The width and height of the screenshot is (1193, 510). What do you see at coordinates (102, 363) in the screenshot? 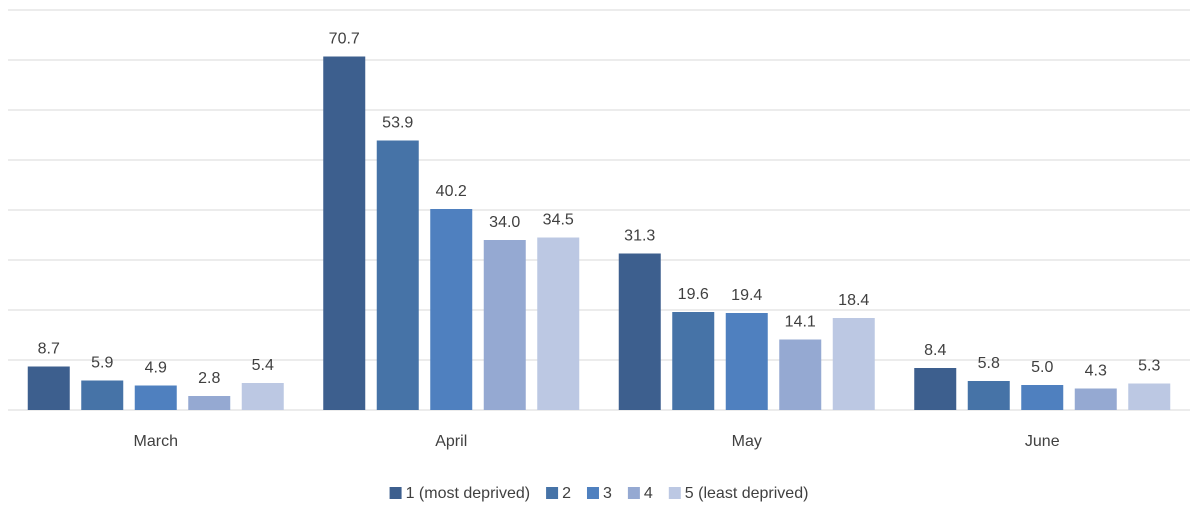
I see `data-label: 5.9` at bounding box center [102, 363].